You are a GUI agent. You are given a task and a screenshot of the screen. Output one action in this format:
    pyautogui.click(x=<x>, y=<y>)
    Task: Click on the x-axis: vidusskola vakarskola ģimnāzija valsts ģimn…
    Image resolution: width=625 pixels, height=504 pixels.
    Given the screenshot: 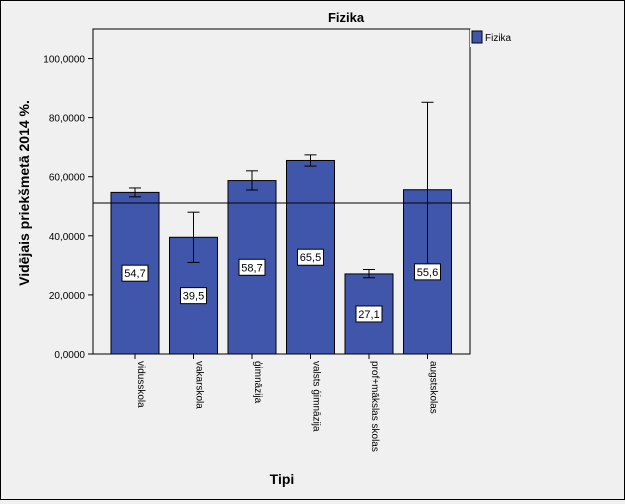 What is the action you would take?
    pyautogui.click(x=286, y=403)
    